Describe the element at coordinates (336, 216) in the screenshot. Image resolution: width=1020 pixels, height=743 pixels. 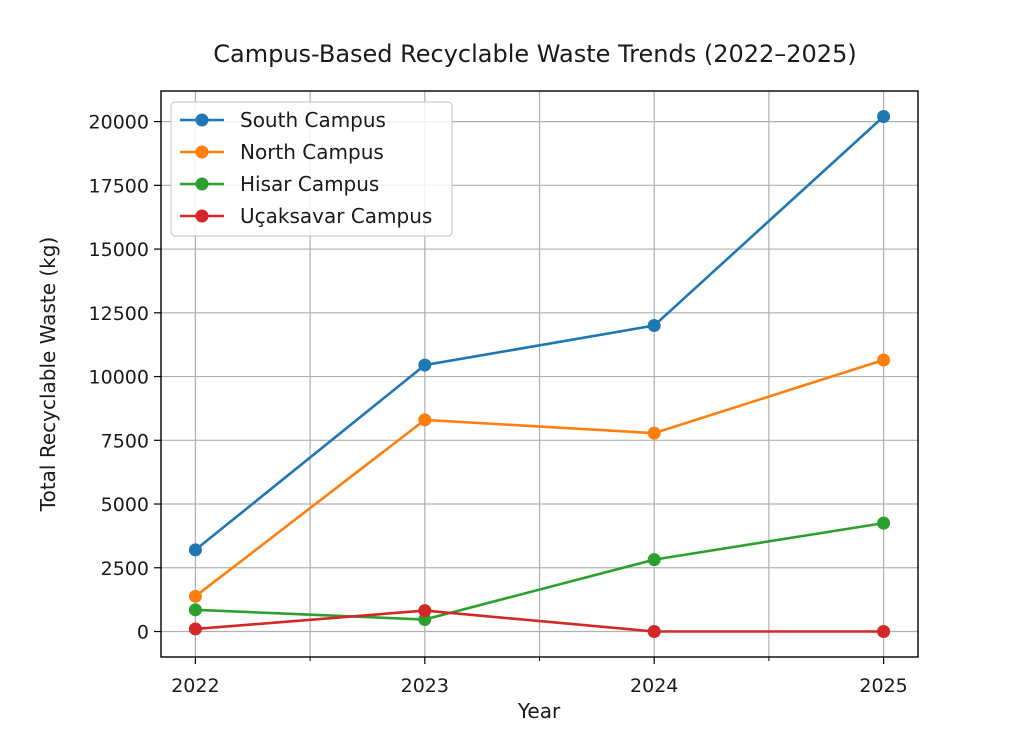
I see `legend-label: Uçaksavar Campus` at that location.